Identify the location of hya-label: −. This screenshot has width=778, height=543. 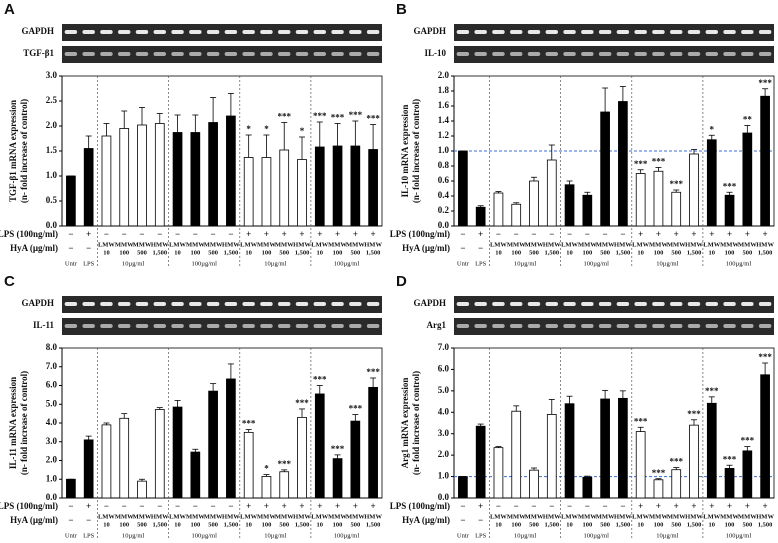
(480, 520).